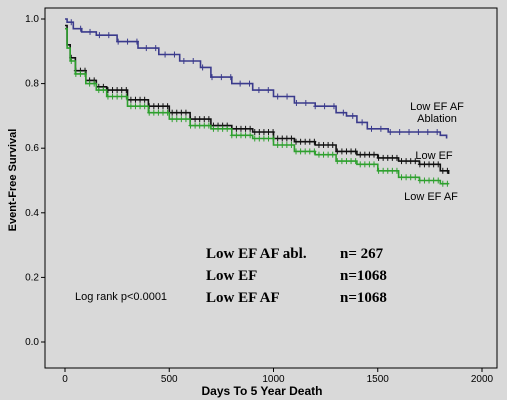 Image resolution: width=507 pixels, height=400 pixels. Describe the element at coordinates (32, 19) in the screenshot. I see `y-tick-label: 1.0` at that location.